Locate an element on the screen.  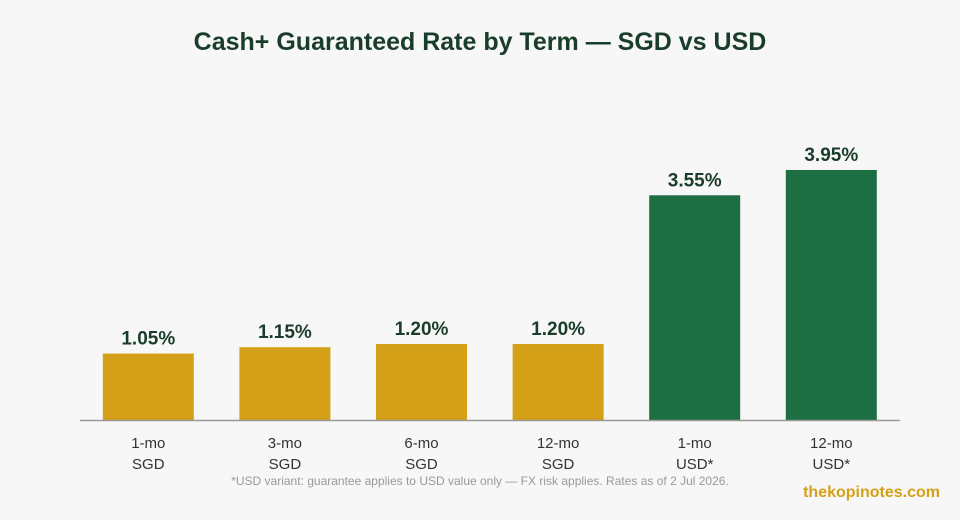
brand-watermark: thekopinotes.com is located at coordinates (871, 492).